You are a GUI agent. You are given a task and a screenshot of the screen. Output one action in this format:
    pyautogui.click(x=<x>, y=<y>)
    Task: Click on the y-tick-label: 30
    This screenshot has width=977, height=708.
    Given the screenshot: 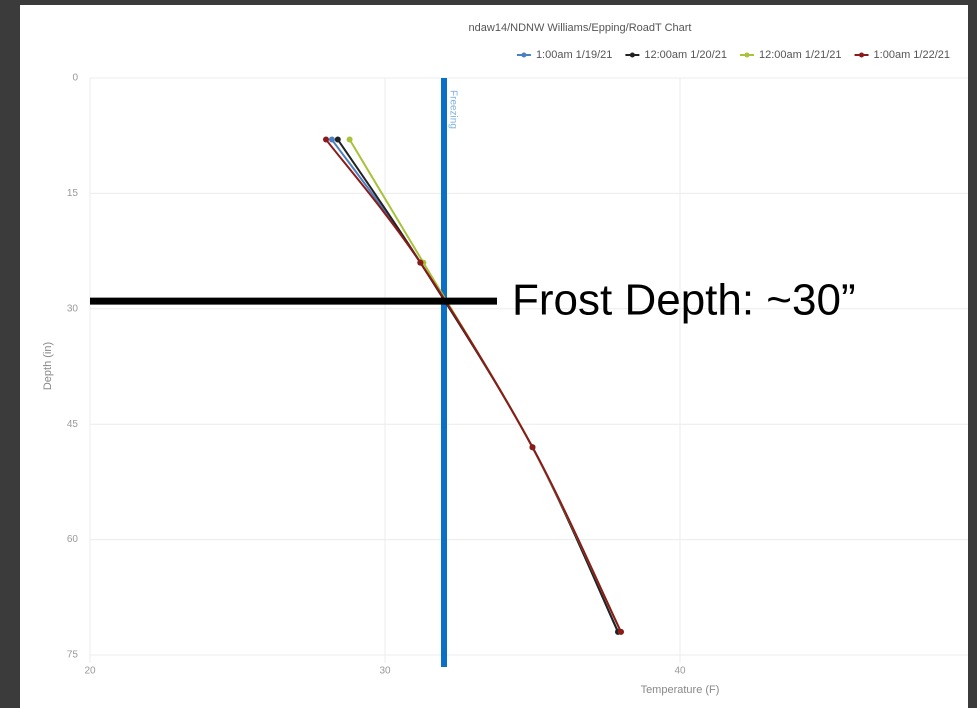 What is the action you would take?
    pyautogui.click(x=73, y=308)
    